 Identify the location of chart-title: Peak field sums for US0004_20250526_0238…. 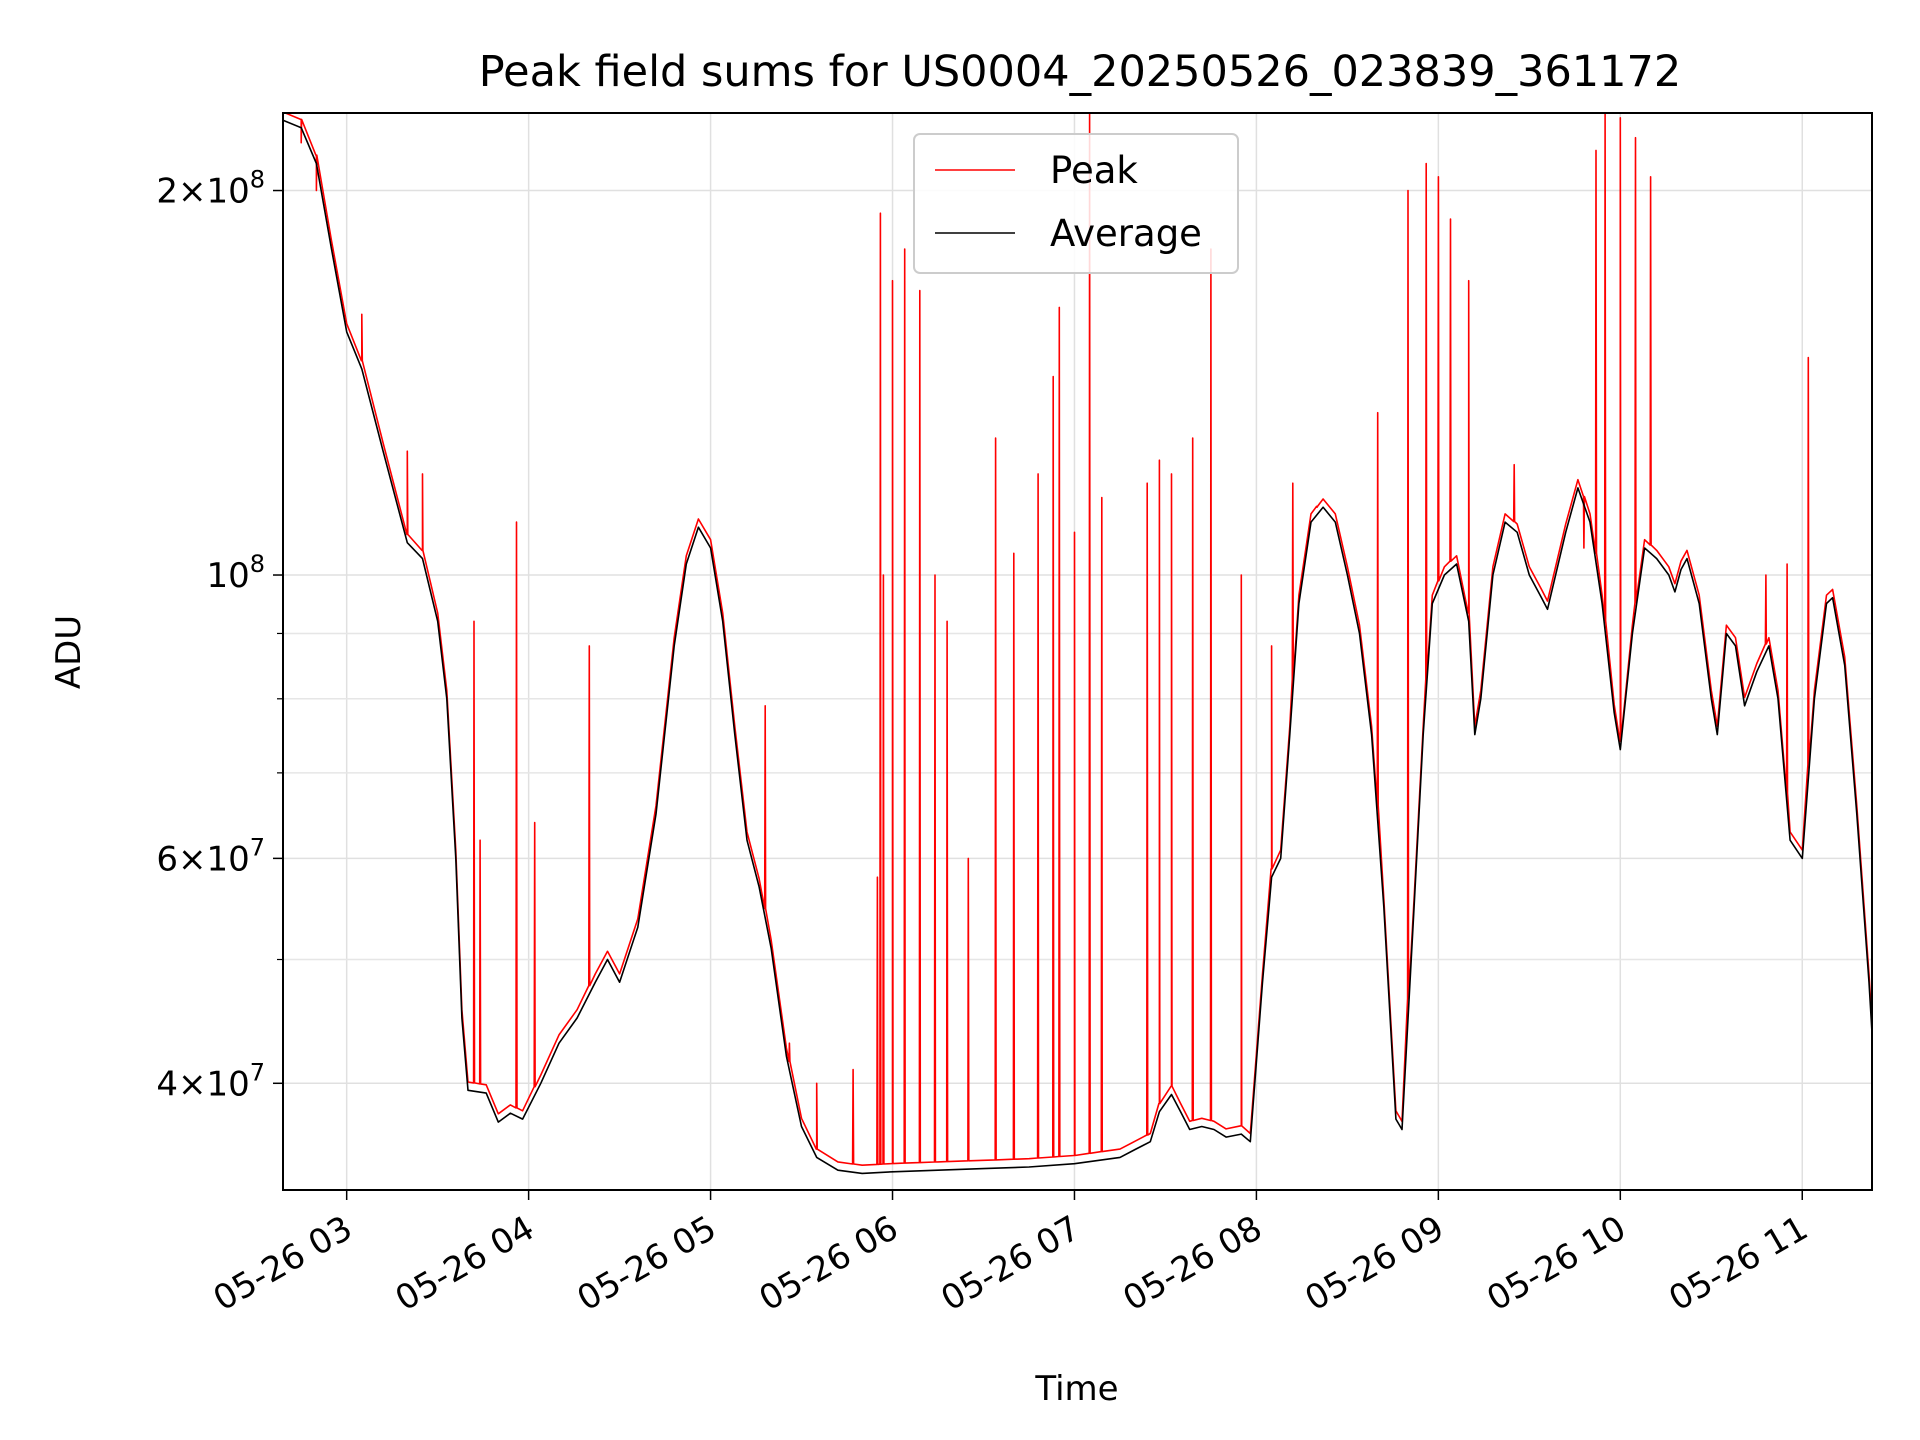
(1080, 72).